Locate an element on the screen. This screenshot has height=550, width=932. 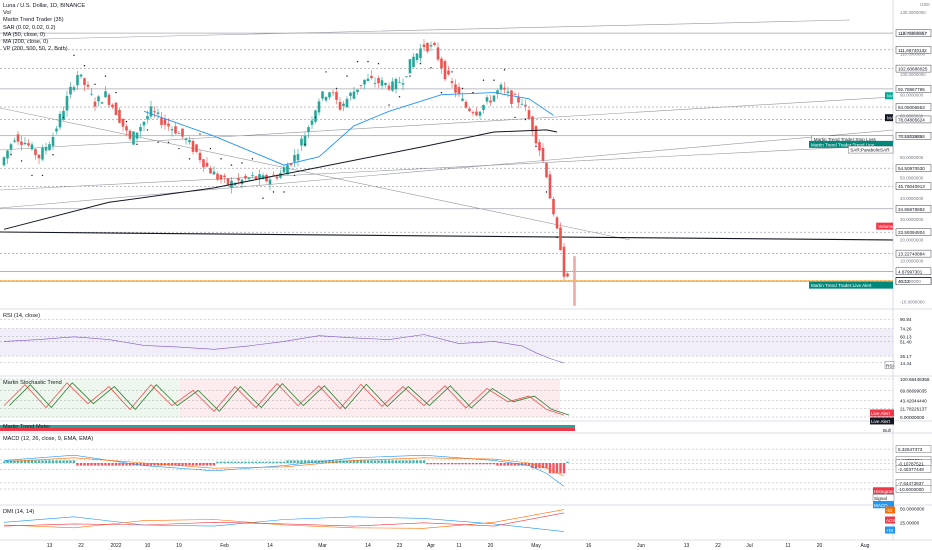
rsi-pane-title: RSI (14, close) is located at coordinates (21, 316).